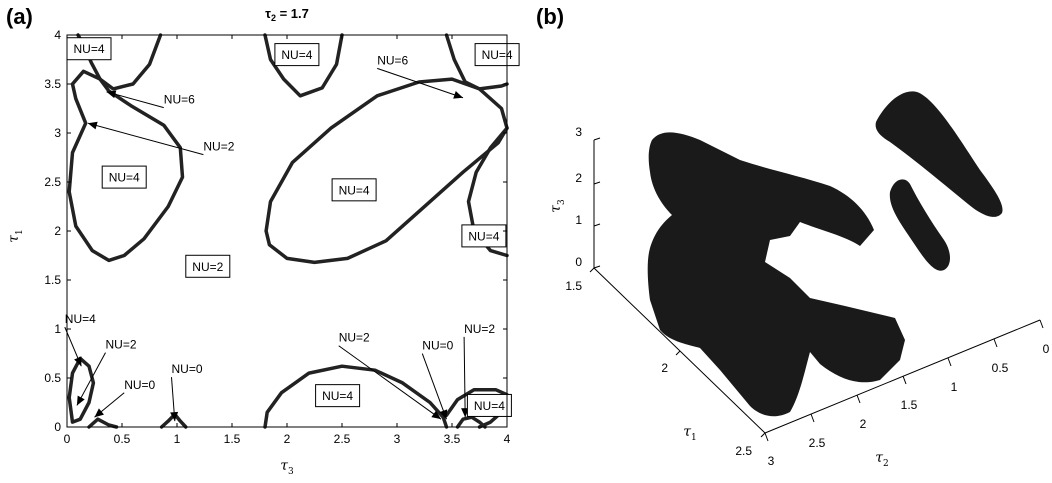 This screenshot has height=483, width=1052. Describe the element at coordinates (52, 84) in the screenshot. I see `y-tick-label: 3.5` at that location.